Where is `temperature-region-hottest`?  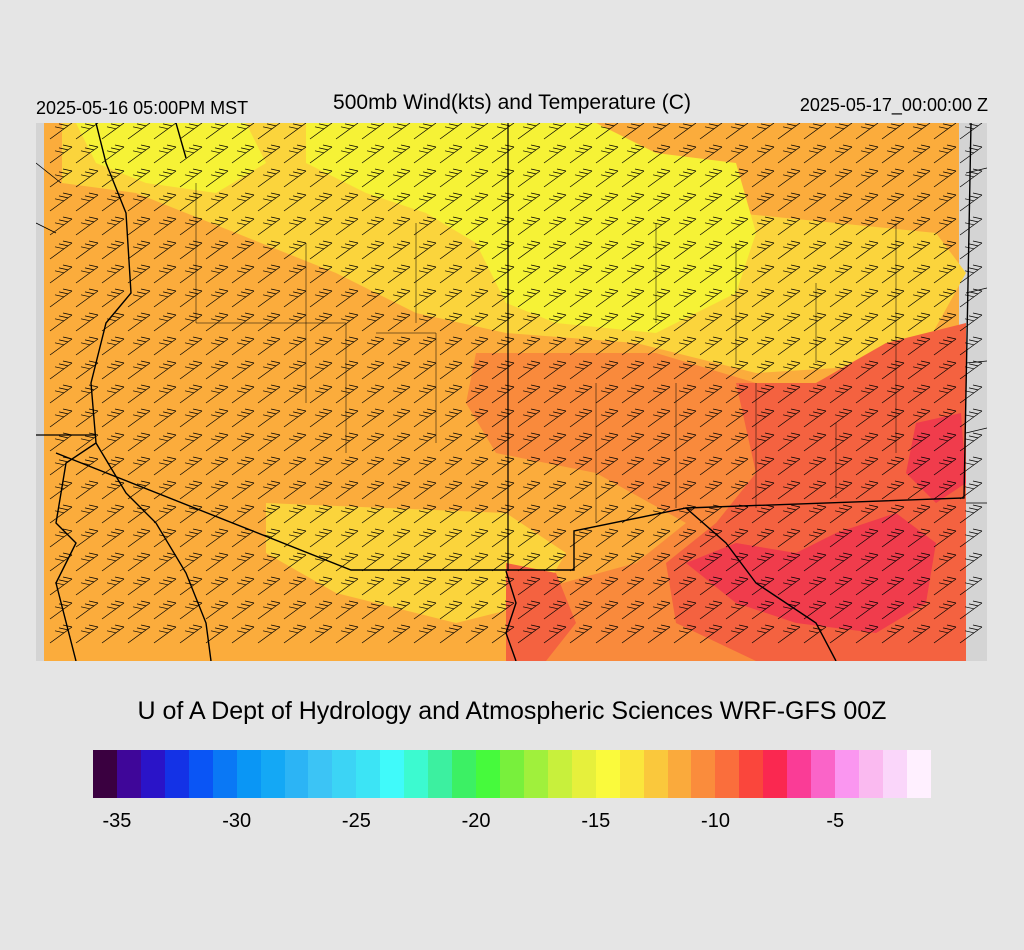 temperature-region-hottest is located at coordinates (811, 573).